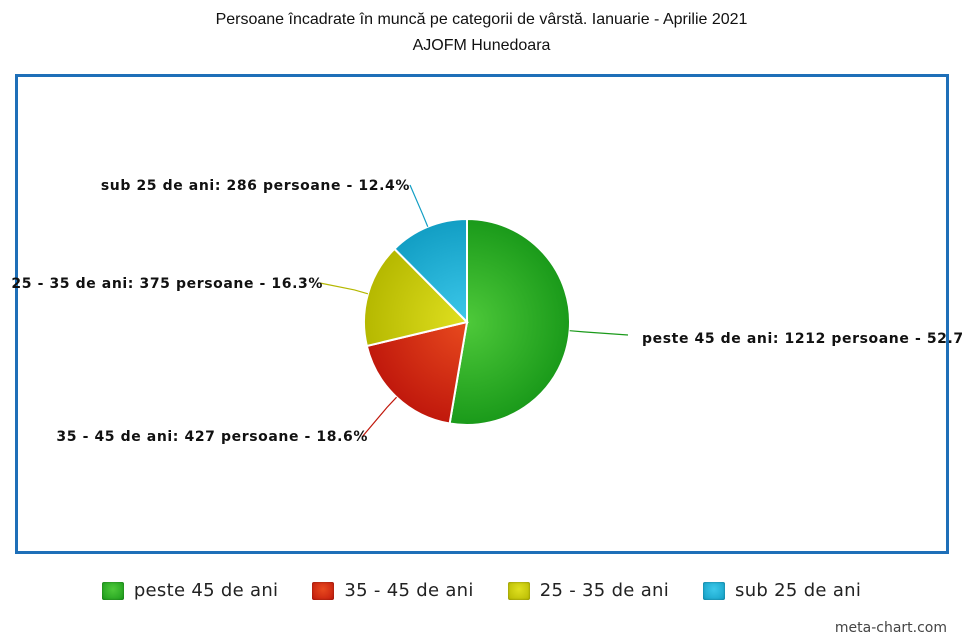 The width and height of the screenshot is (963, 642). What do you see at coordinates (409, 590) in the screenshot?
I see `legend-label: 35 - 45 de ani` at bounding box center [409, 590].